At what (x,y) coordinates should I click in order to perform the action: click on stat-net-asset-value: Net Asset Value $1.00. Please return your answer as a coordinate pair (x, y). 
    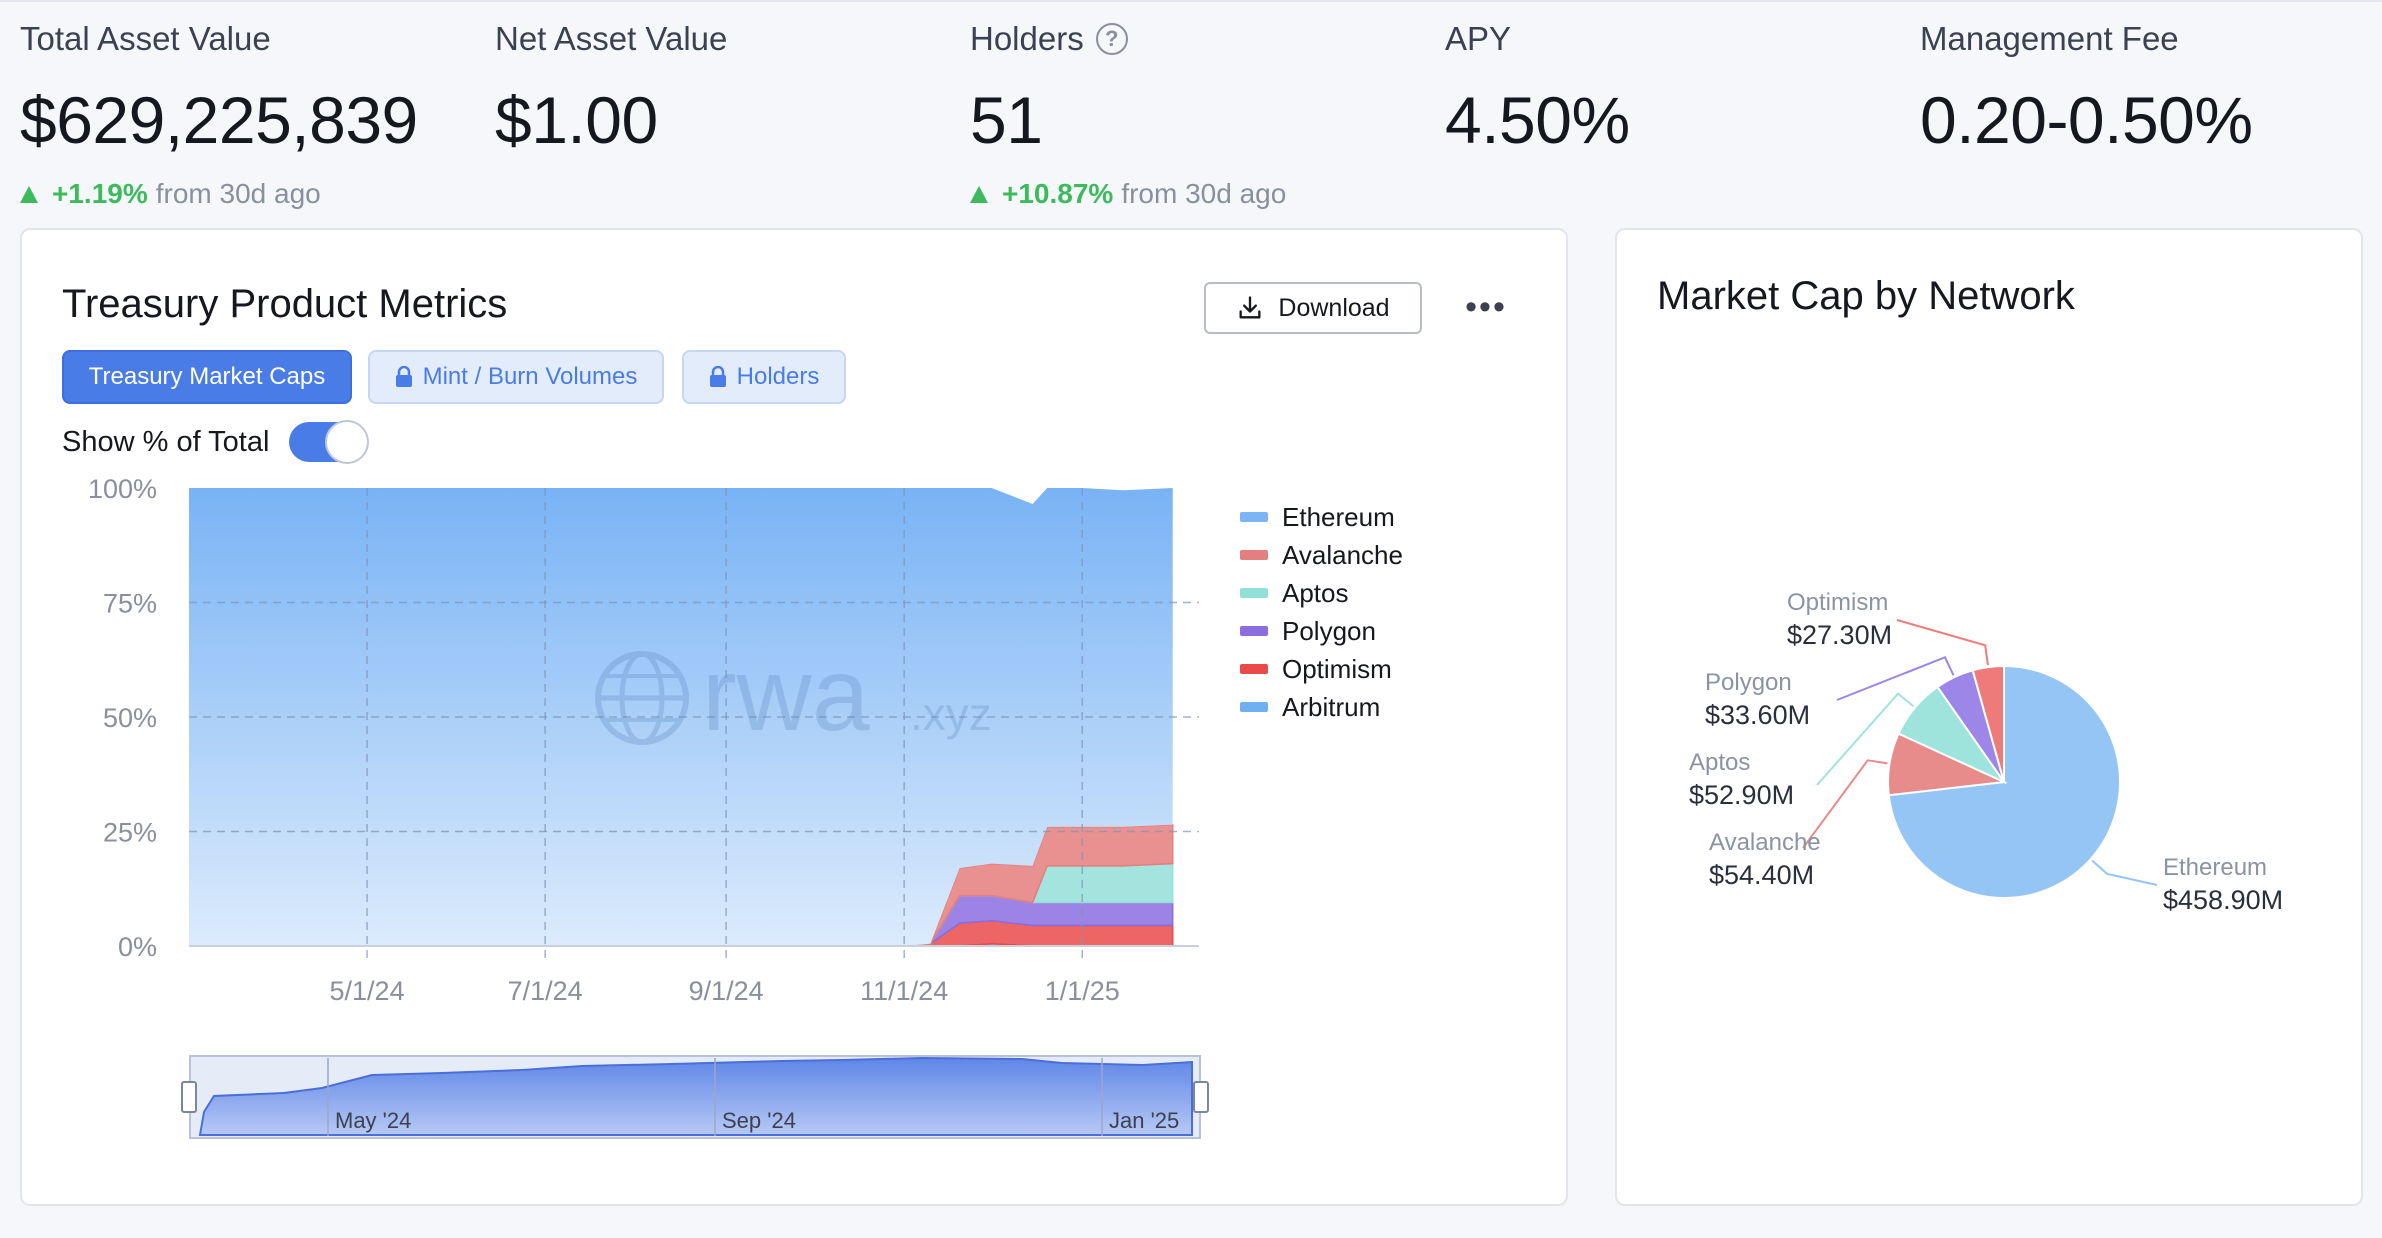
    Looking at the image, I should click on (611, 89).